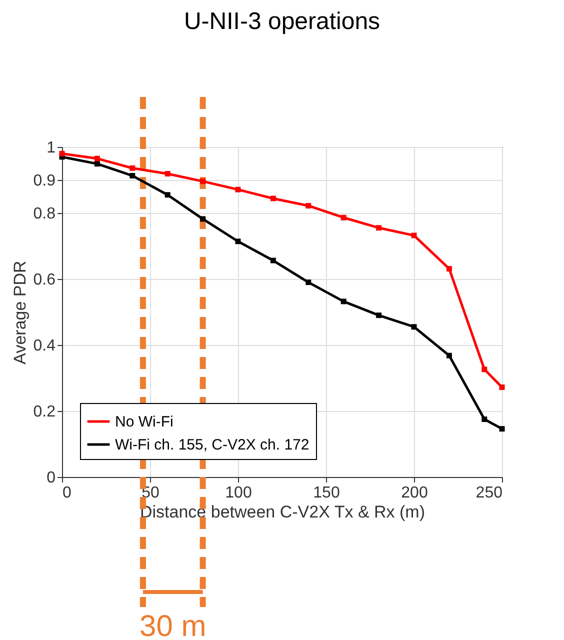  What do you see at coordinates (489, 493) in the screenshot?
I see `x-tick-label: 250` at bounding box center [489, 493].